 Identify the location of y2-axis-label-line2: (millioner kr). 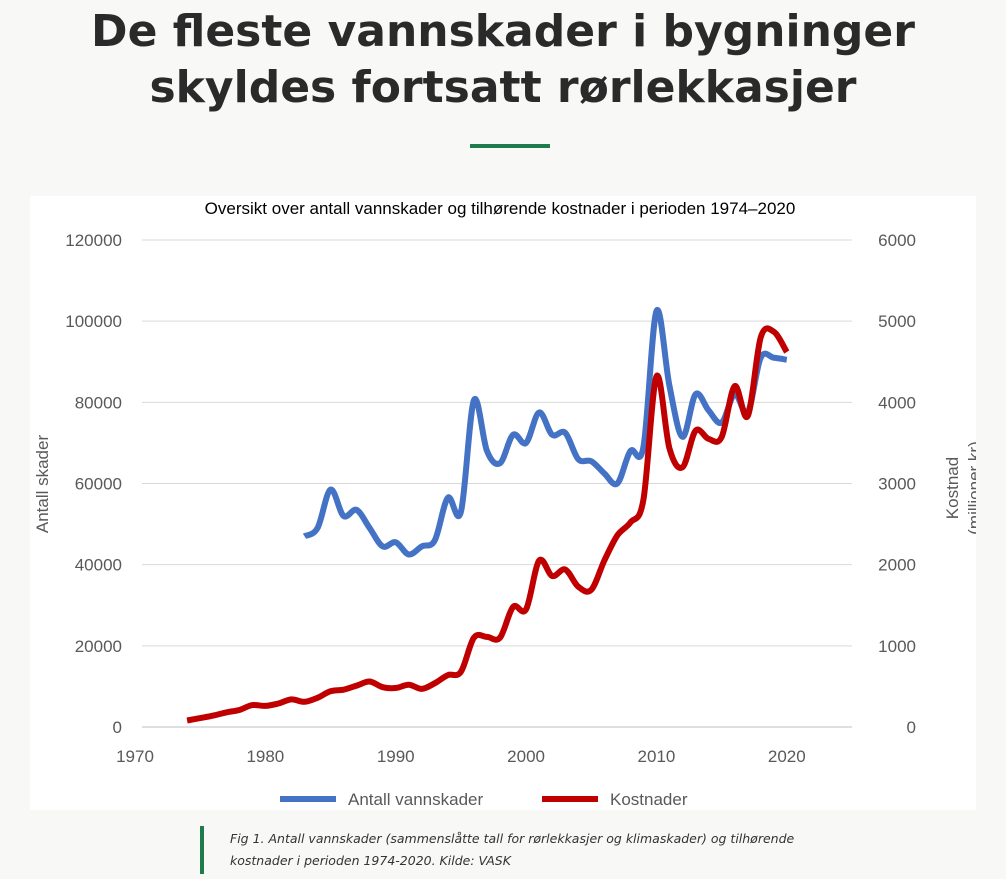
(970, 488).